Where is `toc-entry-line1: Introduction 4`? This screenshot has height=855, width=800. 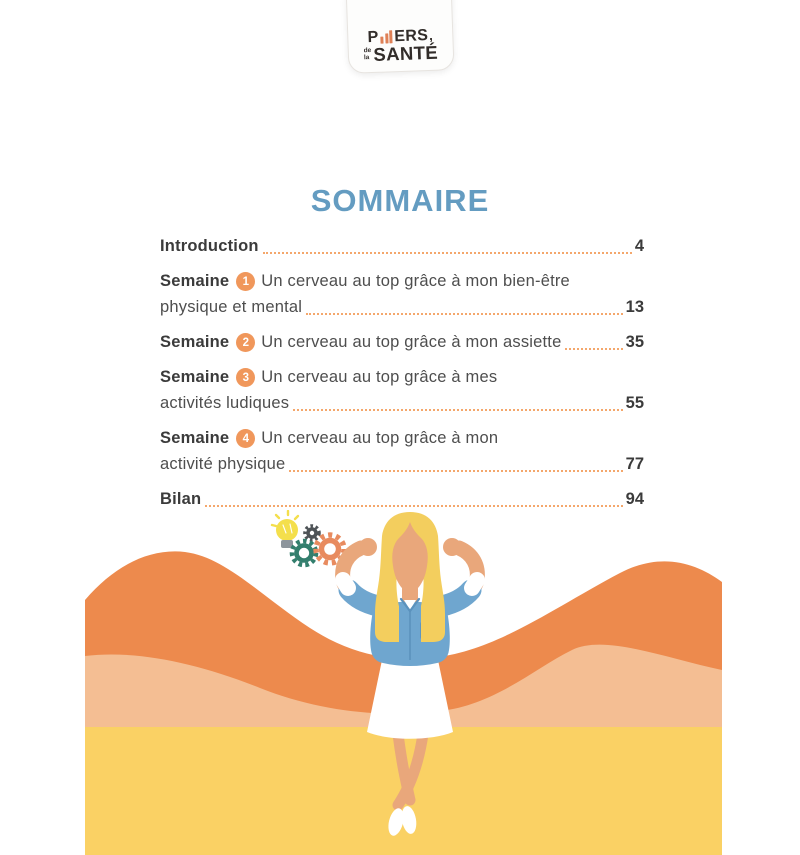 toc-entry-line1: Introduction 4 is located at coordinates (402, 246).